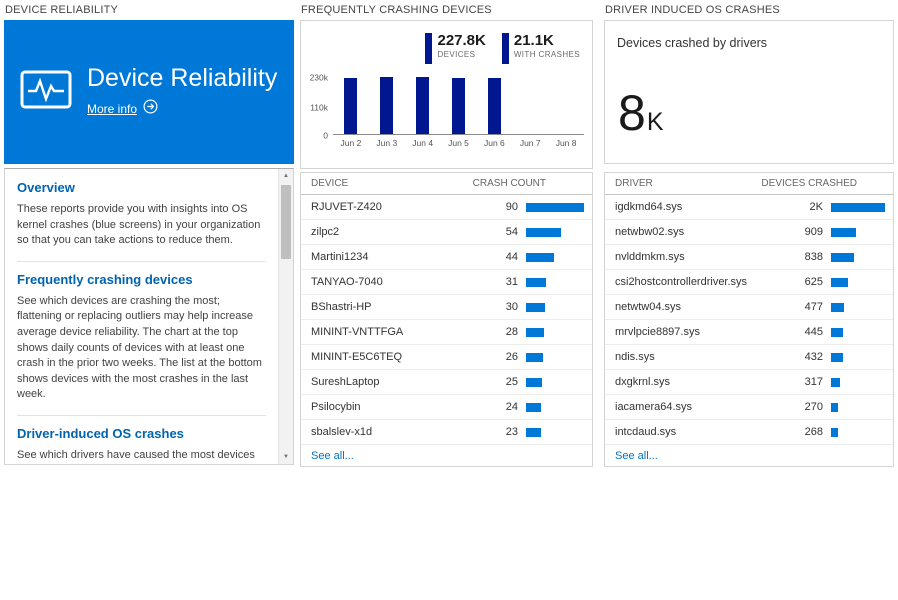 The image size is (898, 600). I want to click on column-header-frequently-crashing: FREQUENTLY CRASHING DEVICES, so click(396, 10).